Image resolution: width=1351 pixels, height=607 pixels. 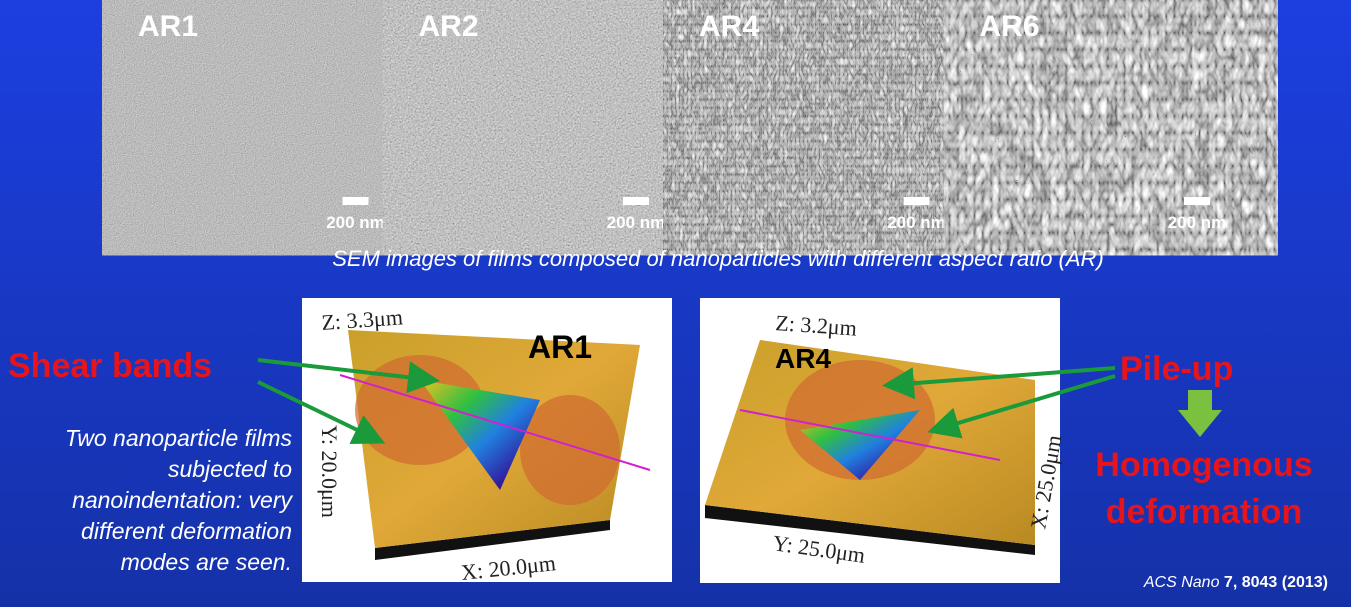 I want to click on sem-label: AR1, so click(x=168, y=26).